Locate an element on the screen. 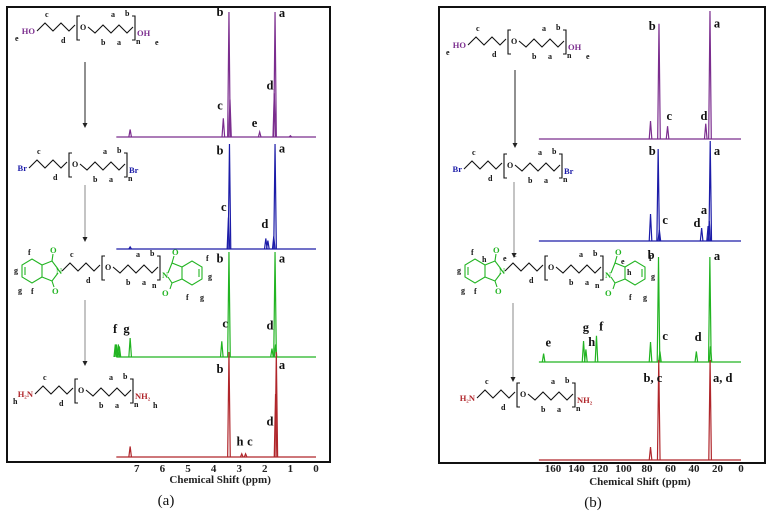 The width and height of the screenshot is (773, 514). x-tick-label: 5 is located at coordinates (188, 469).